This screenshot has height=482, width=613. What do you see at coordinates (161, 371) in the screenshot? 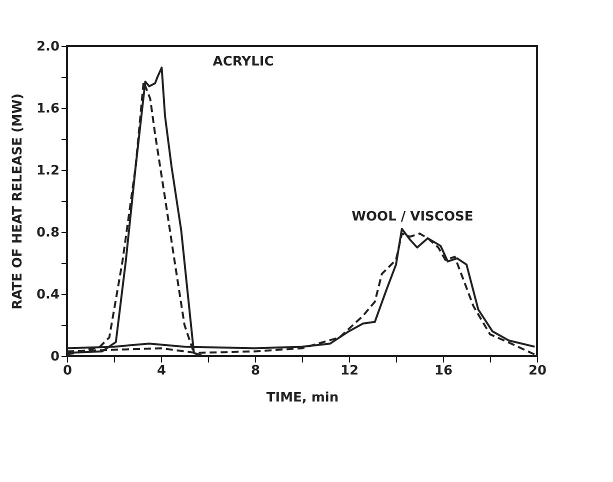
I see `x-tick-label: 4` at bounding box center [161, 371].